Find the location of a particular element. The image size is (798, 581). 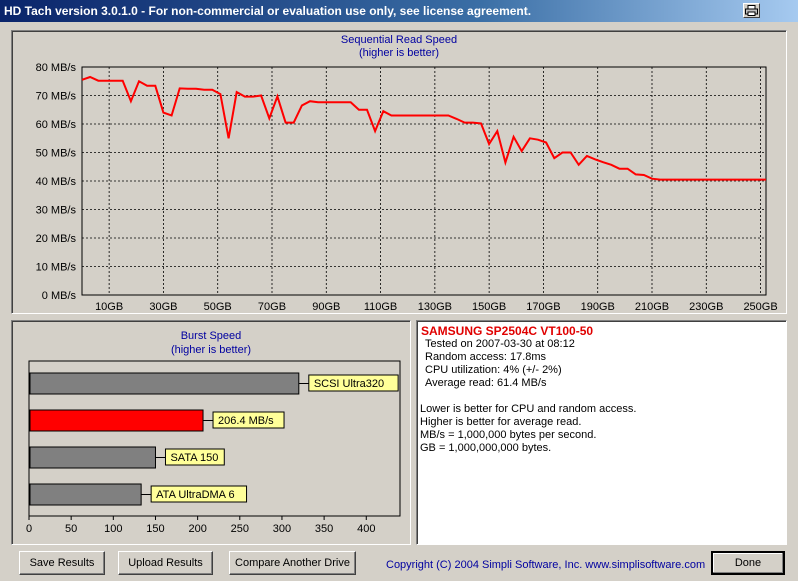

test-date: Tested on 2007-03-30 at 08:12 is located at coordinates (500, 344).